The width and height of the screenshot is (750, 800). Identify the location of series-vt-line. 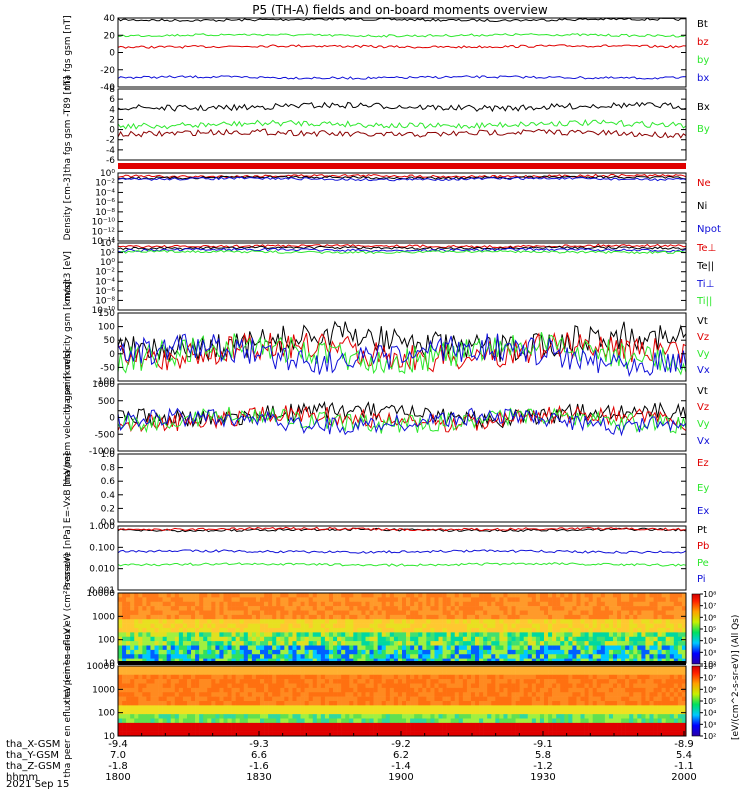
(402, 341).